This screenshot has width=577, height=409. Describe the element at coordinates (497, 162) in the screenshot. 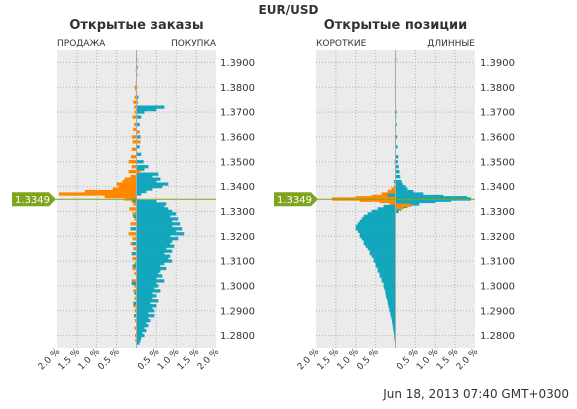

I see `price-tick-label: 1.3500` at that location.